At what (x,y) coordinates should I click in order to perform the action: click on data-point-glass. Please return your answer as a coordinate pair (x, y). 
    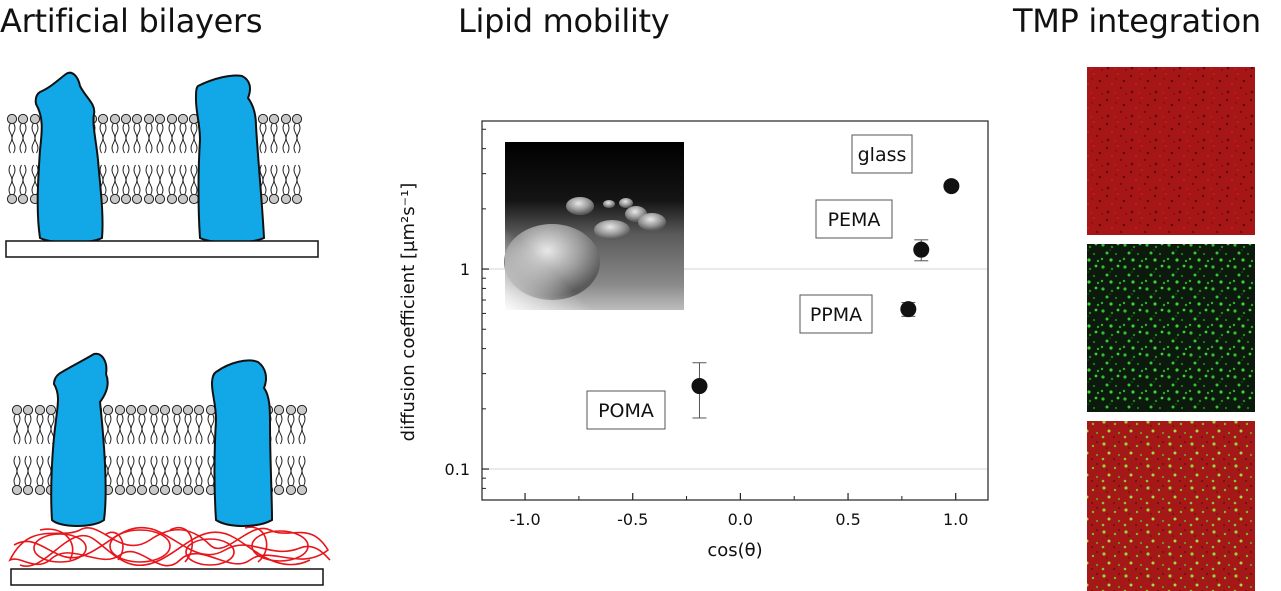
    Looking at the image, I should click on (951, 186).